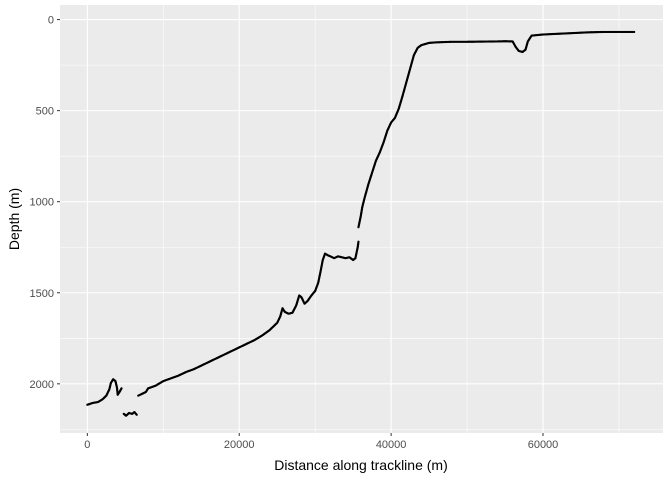 The height and width of the screenshot is (480, 672). I want to click on y-tick-label: 500, so click(45, 112).